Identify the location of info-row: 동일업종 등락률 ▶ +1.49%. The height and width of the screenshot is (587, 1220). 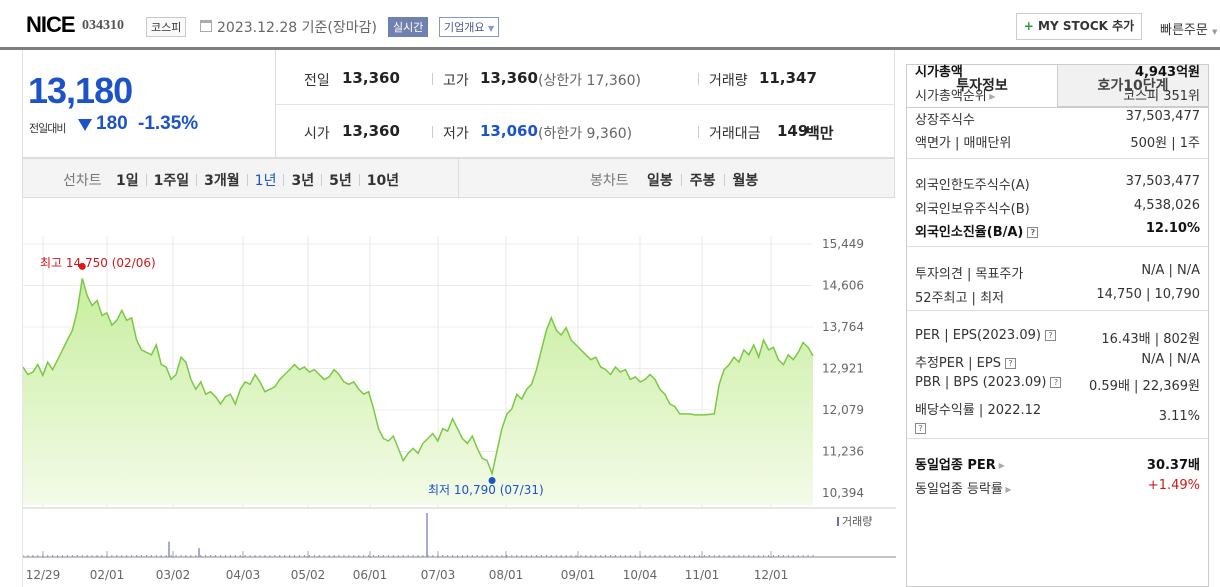
(1057, 486).